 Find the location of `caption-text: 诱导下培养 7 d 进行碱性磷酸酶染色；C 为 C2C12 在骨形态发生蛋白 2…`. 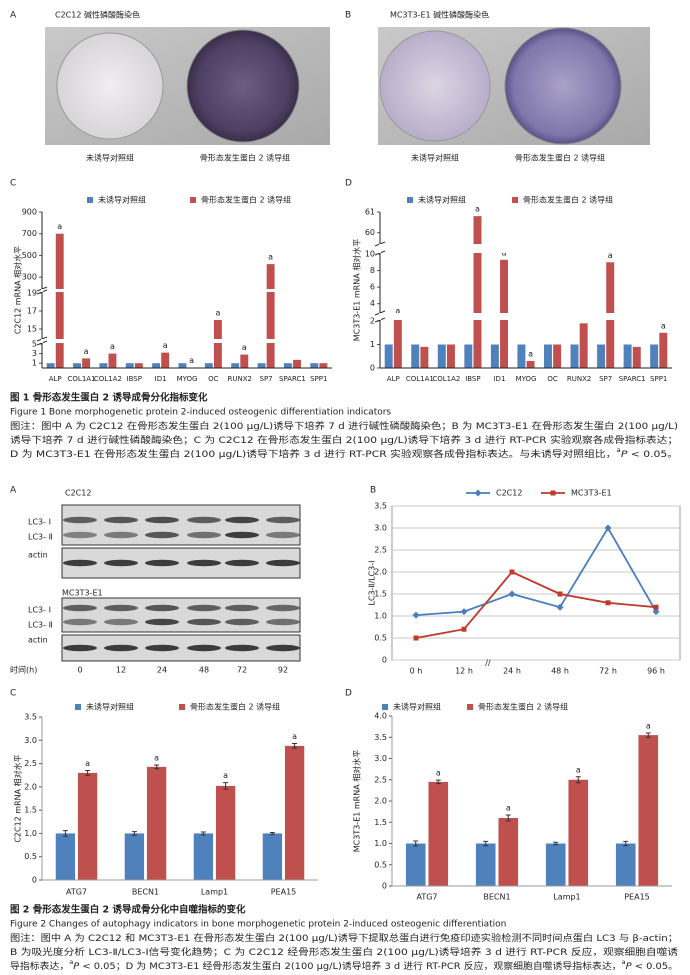

caption-text: 诱导下培养 7 d 进行碱性磷酸酶染色；C 为 C2C12 在骨形态发生蛋白 2… is located at coordinates (344, 440).